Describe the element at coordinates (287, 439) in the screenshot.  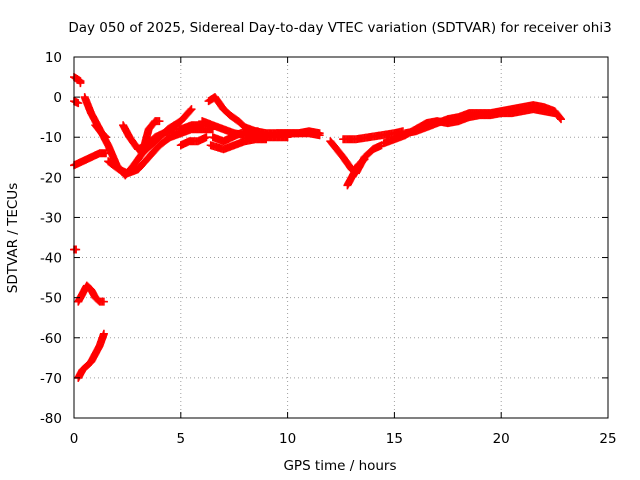
I see `x-tick-label: 10` at that location.